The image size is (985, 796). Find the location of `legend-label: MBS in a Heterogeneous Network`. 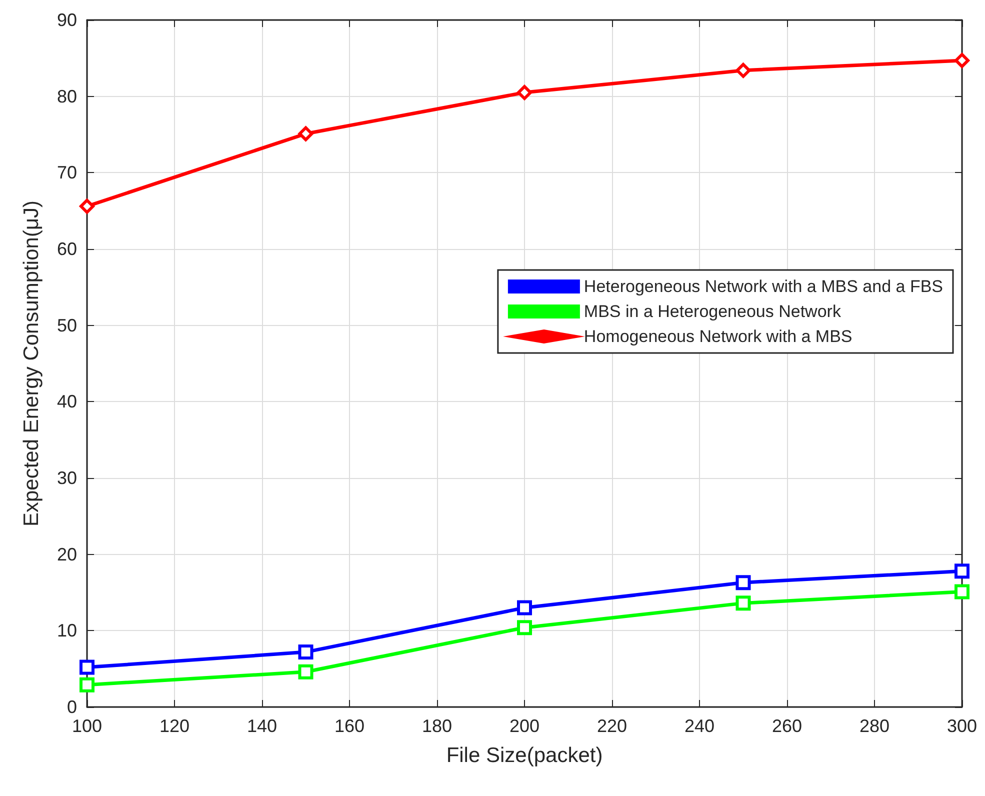

legend-label: MBS in a Heterogeneous Network is located at coordinates (713, 311).